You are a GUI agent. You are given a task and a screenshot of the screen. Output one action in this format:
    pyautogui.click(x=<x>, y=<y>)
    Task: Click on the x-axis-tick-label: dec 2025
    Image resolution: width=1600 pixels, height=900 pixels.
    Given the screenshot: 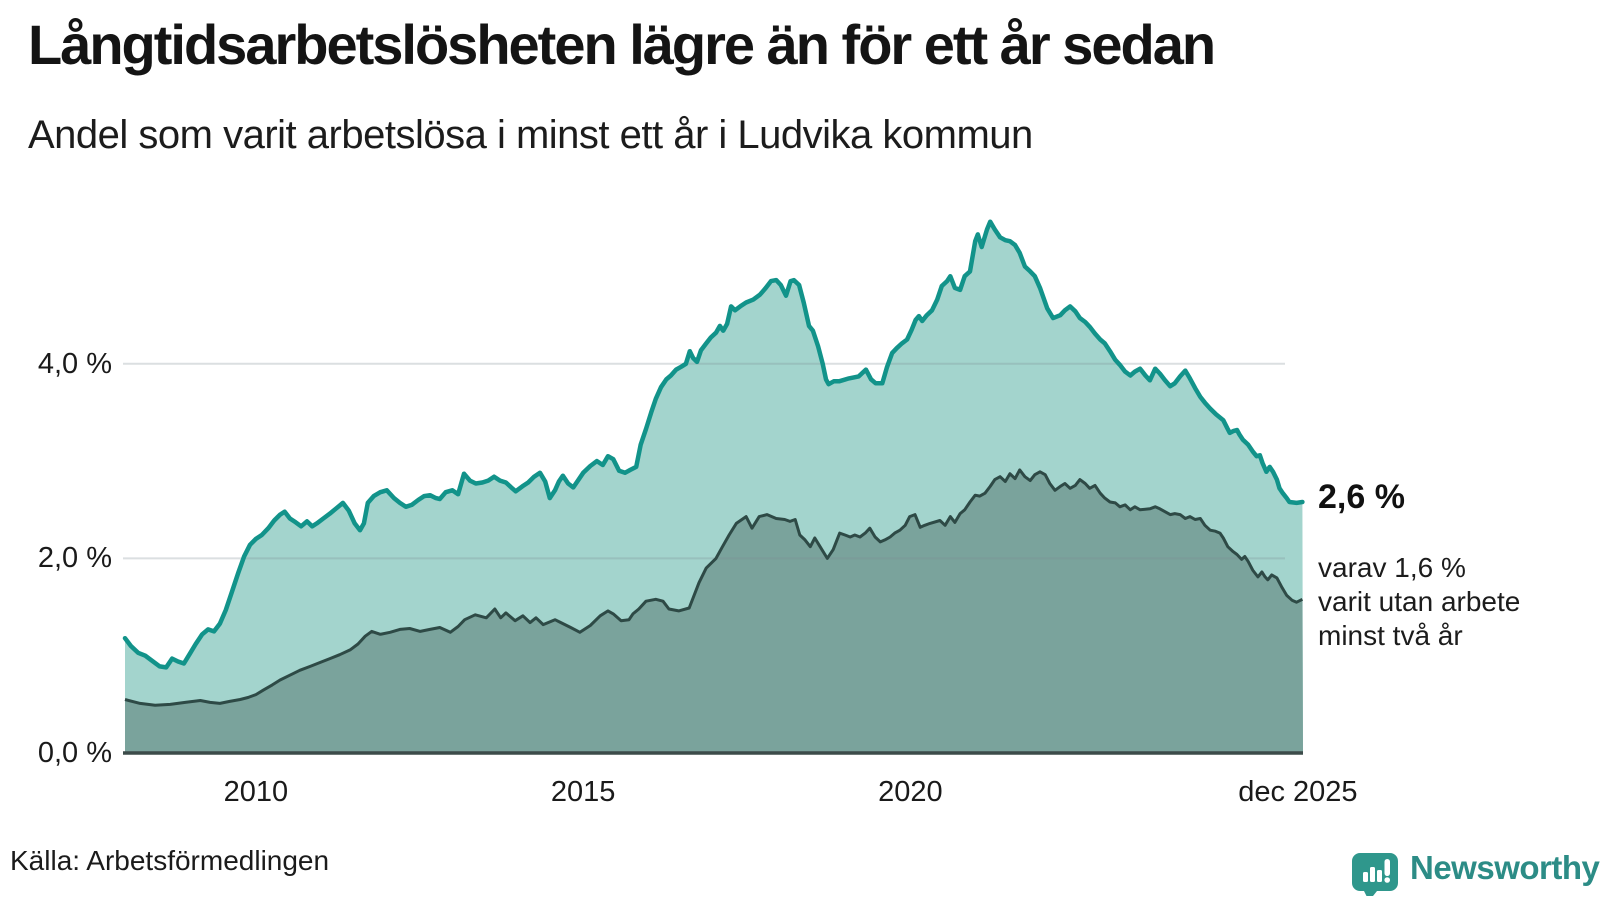 What is the action you would take?
    pyautogui.click(x=1298, y=792)
    